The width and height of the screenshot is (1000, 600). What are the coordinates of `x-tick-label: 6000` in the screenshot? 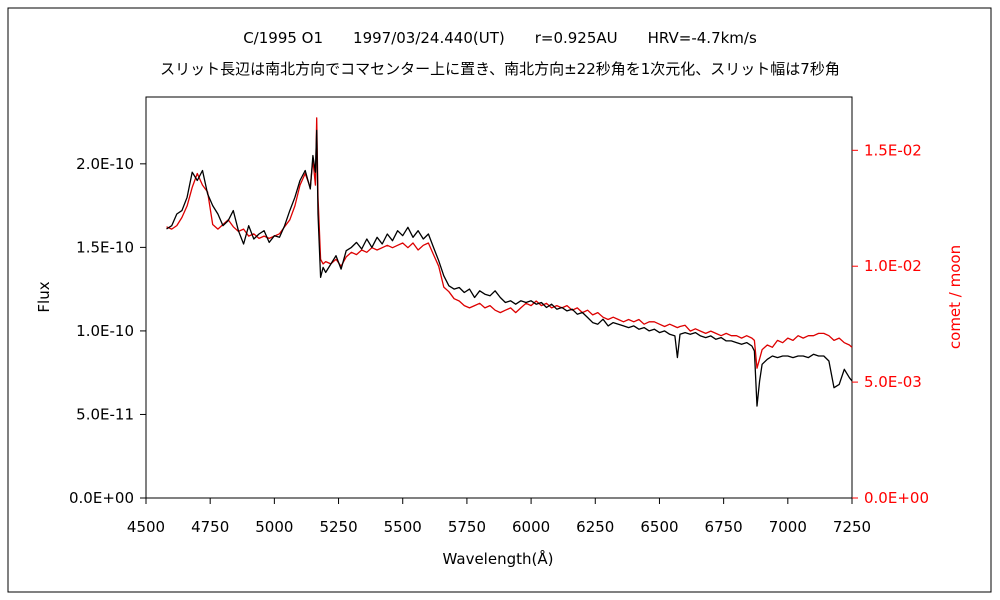 It's located at (531, 527).